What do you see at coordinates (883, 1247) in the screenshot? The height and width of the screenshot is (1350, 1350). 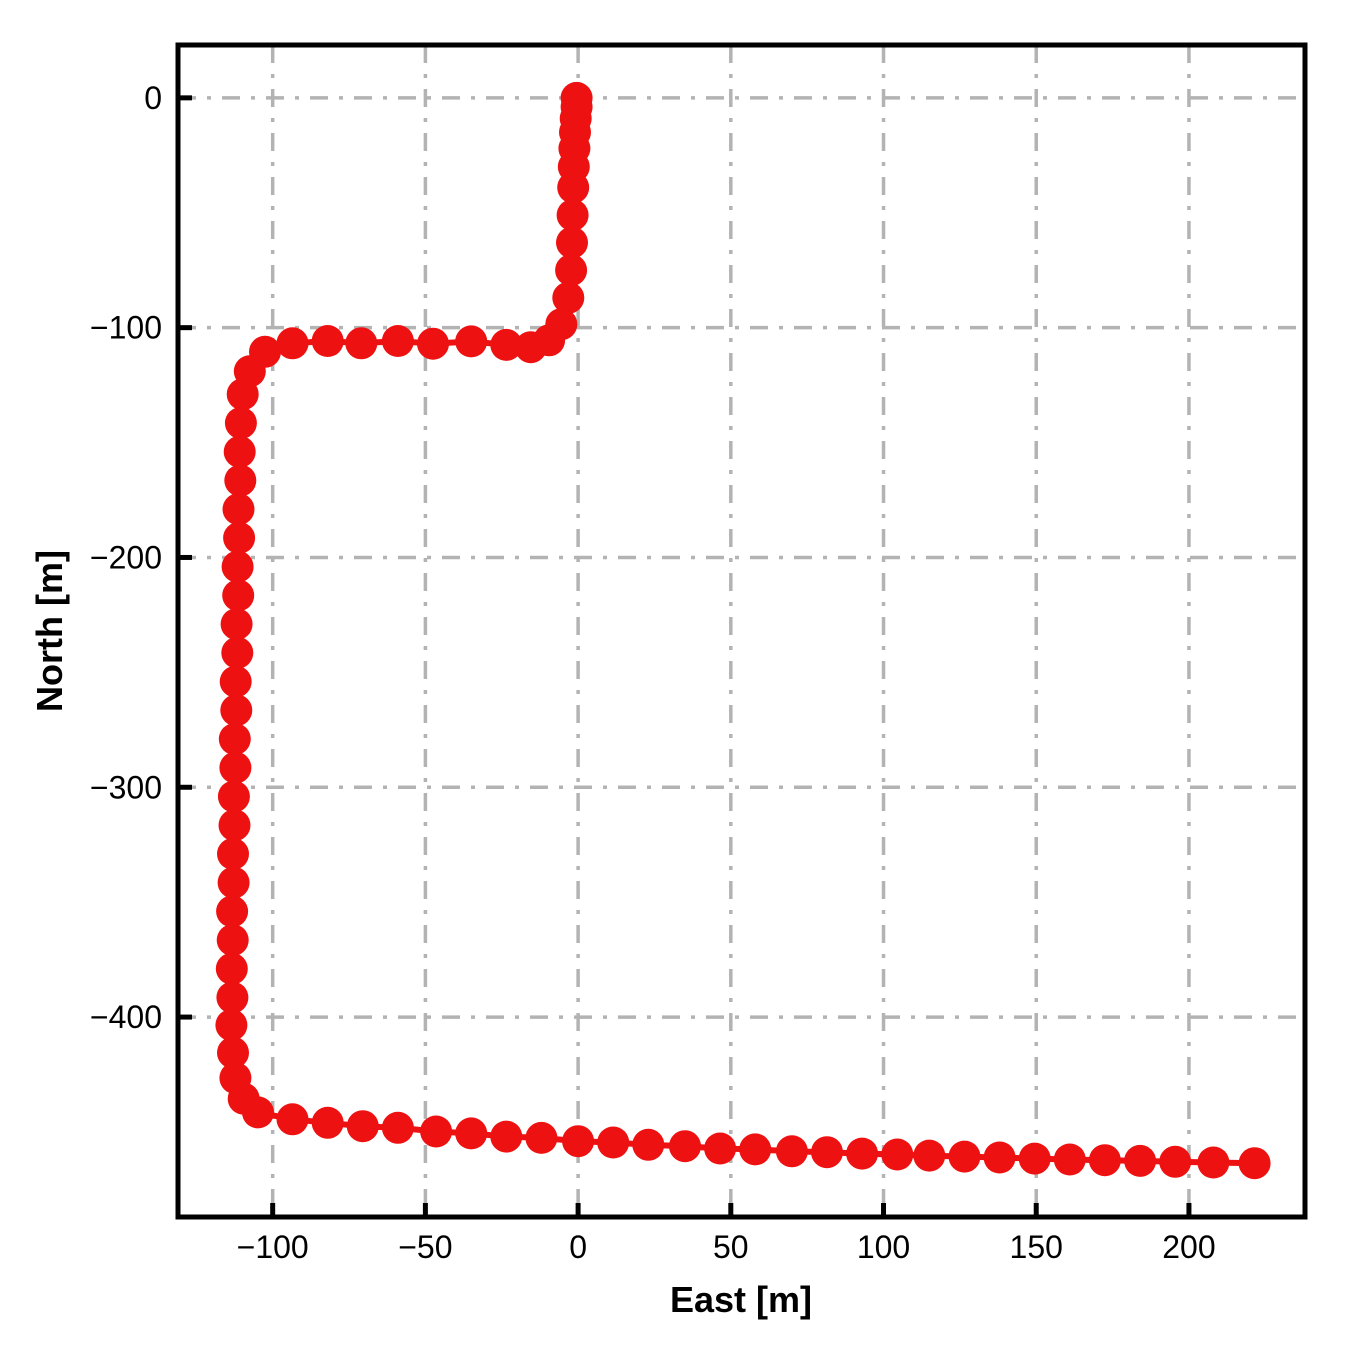 I see `x-tick-label: 100` at bounding box center [883, 1247].